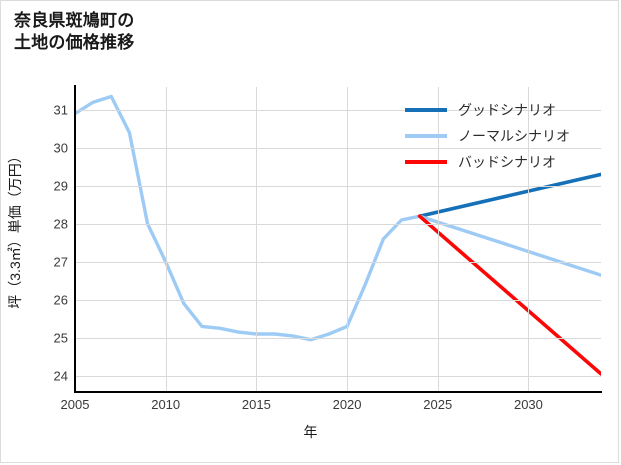 This screenshot has height=465, width=621. Describe the element at coordinates (514, 136) in the screenshot. I see `legend-label: ノーマルシナリオ` at that location.